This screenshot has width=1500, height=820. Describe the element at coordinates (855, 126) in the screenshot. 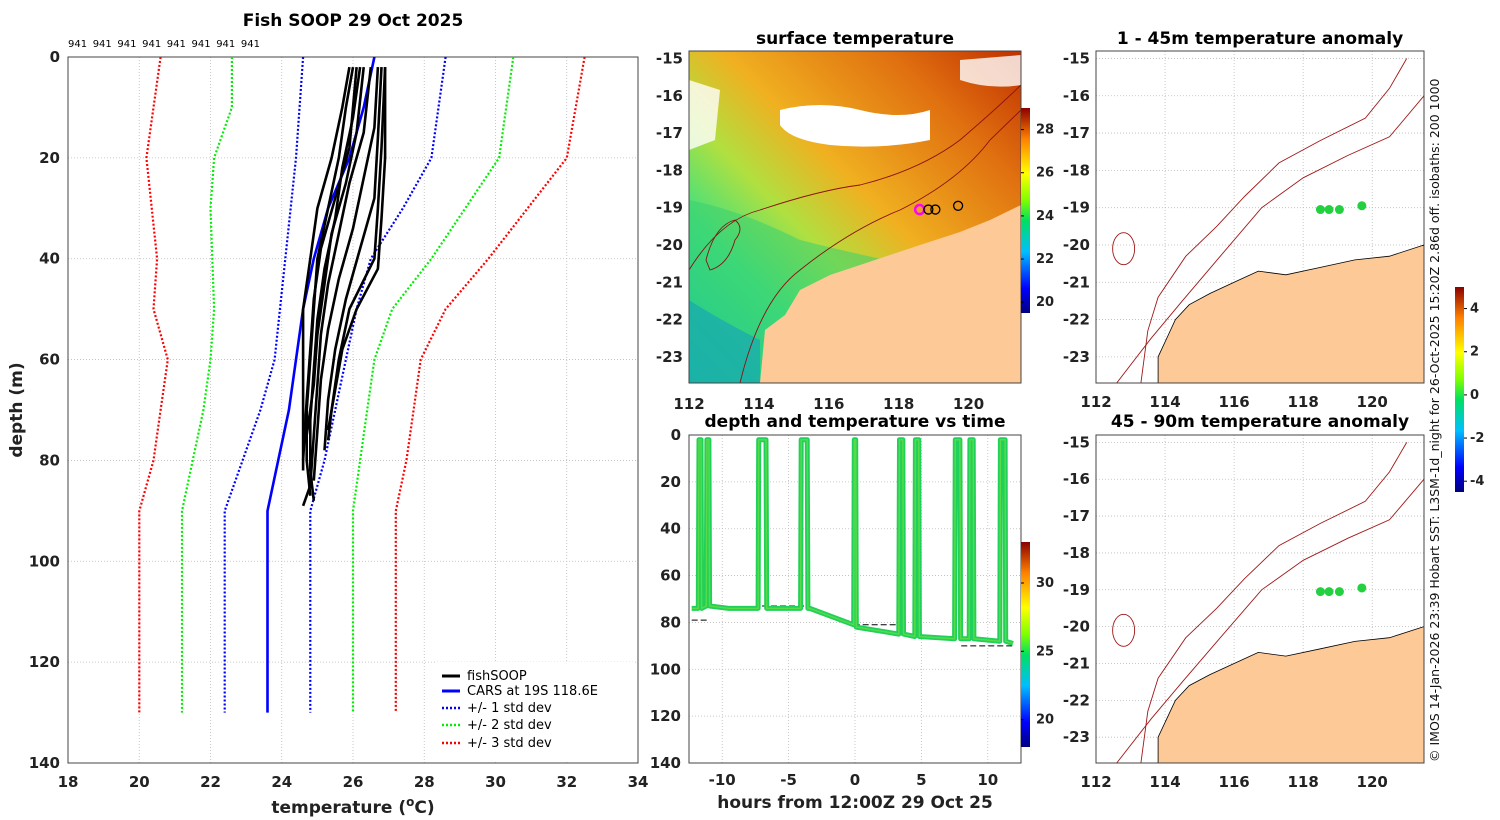

I see `cloud-mask` at that location.